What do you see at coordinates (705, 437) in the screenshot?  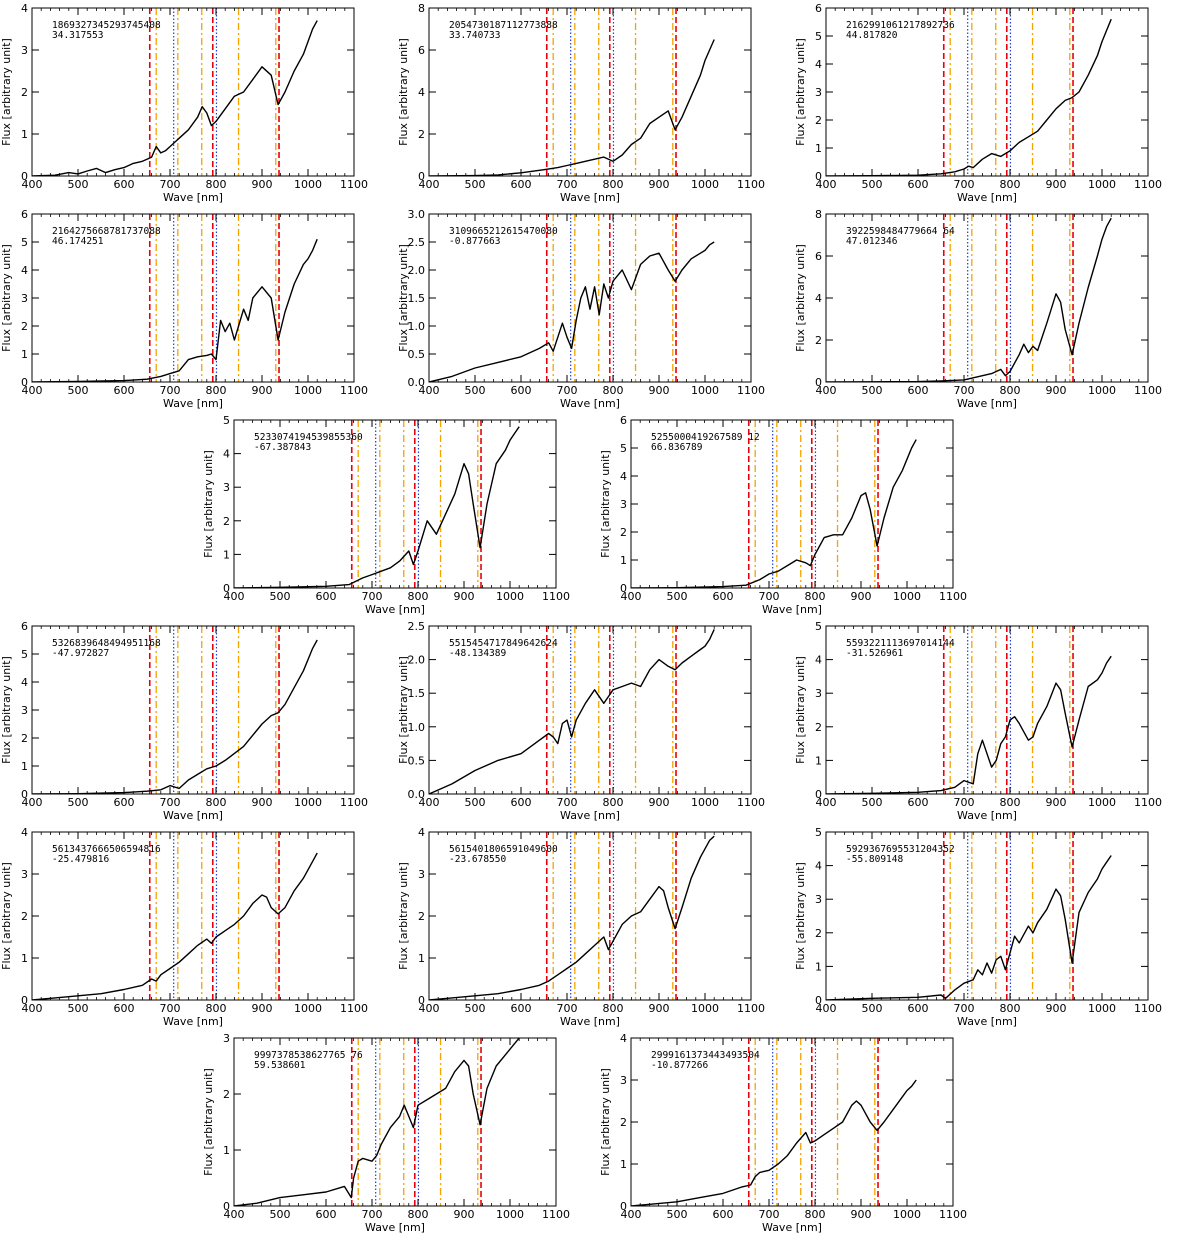 I see `panel-annotation: 5255000419267589 12` at bounding box center [705, 437].